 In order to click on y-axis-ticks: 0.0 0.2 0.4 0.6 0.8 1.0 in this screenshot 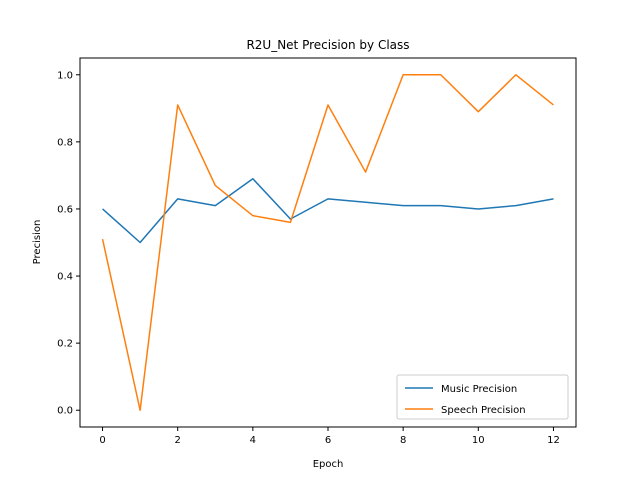, I will do `click(68, 243)`.